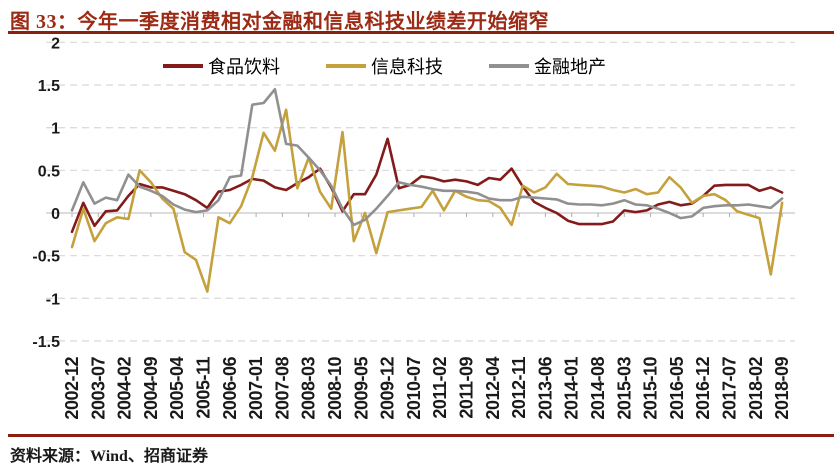  What do you see at coordinates (677, 388) in the screenshot?
I see `x-axis-label: 2016-05` at bounding box center [677, 388].